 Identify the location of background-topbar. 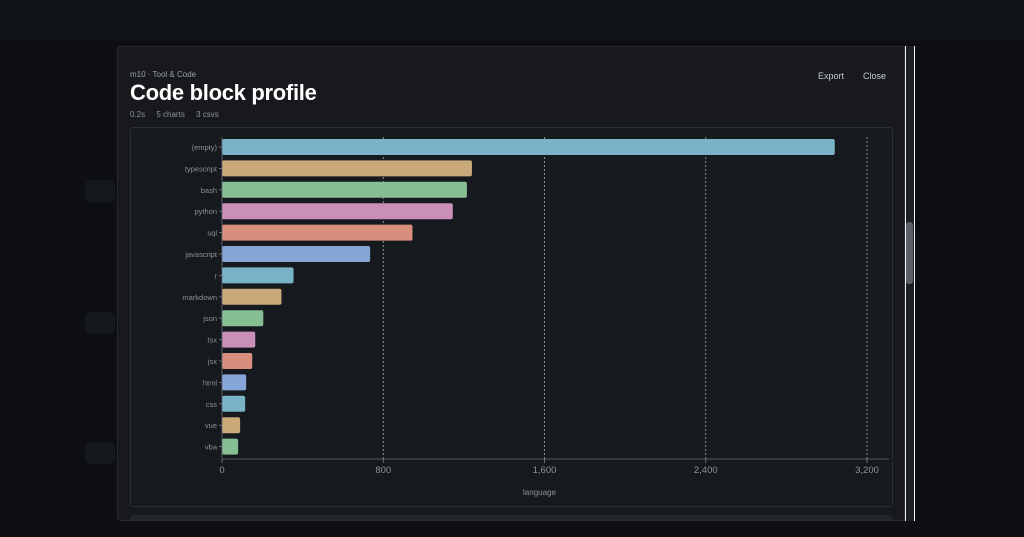
(512, 20).